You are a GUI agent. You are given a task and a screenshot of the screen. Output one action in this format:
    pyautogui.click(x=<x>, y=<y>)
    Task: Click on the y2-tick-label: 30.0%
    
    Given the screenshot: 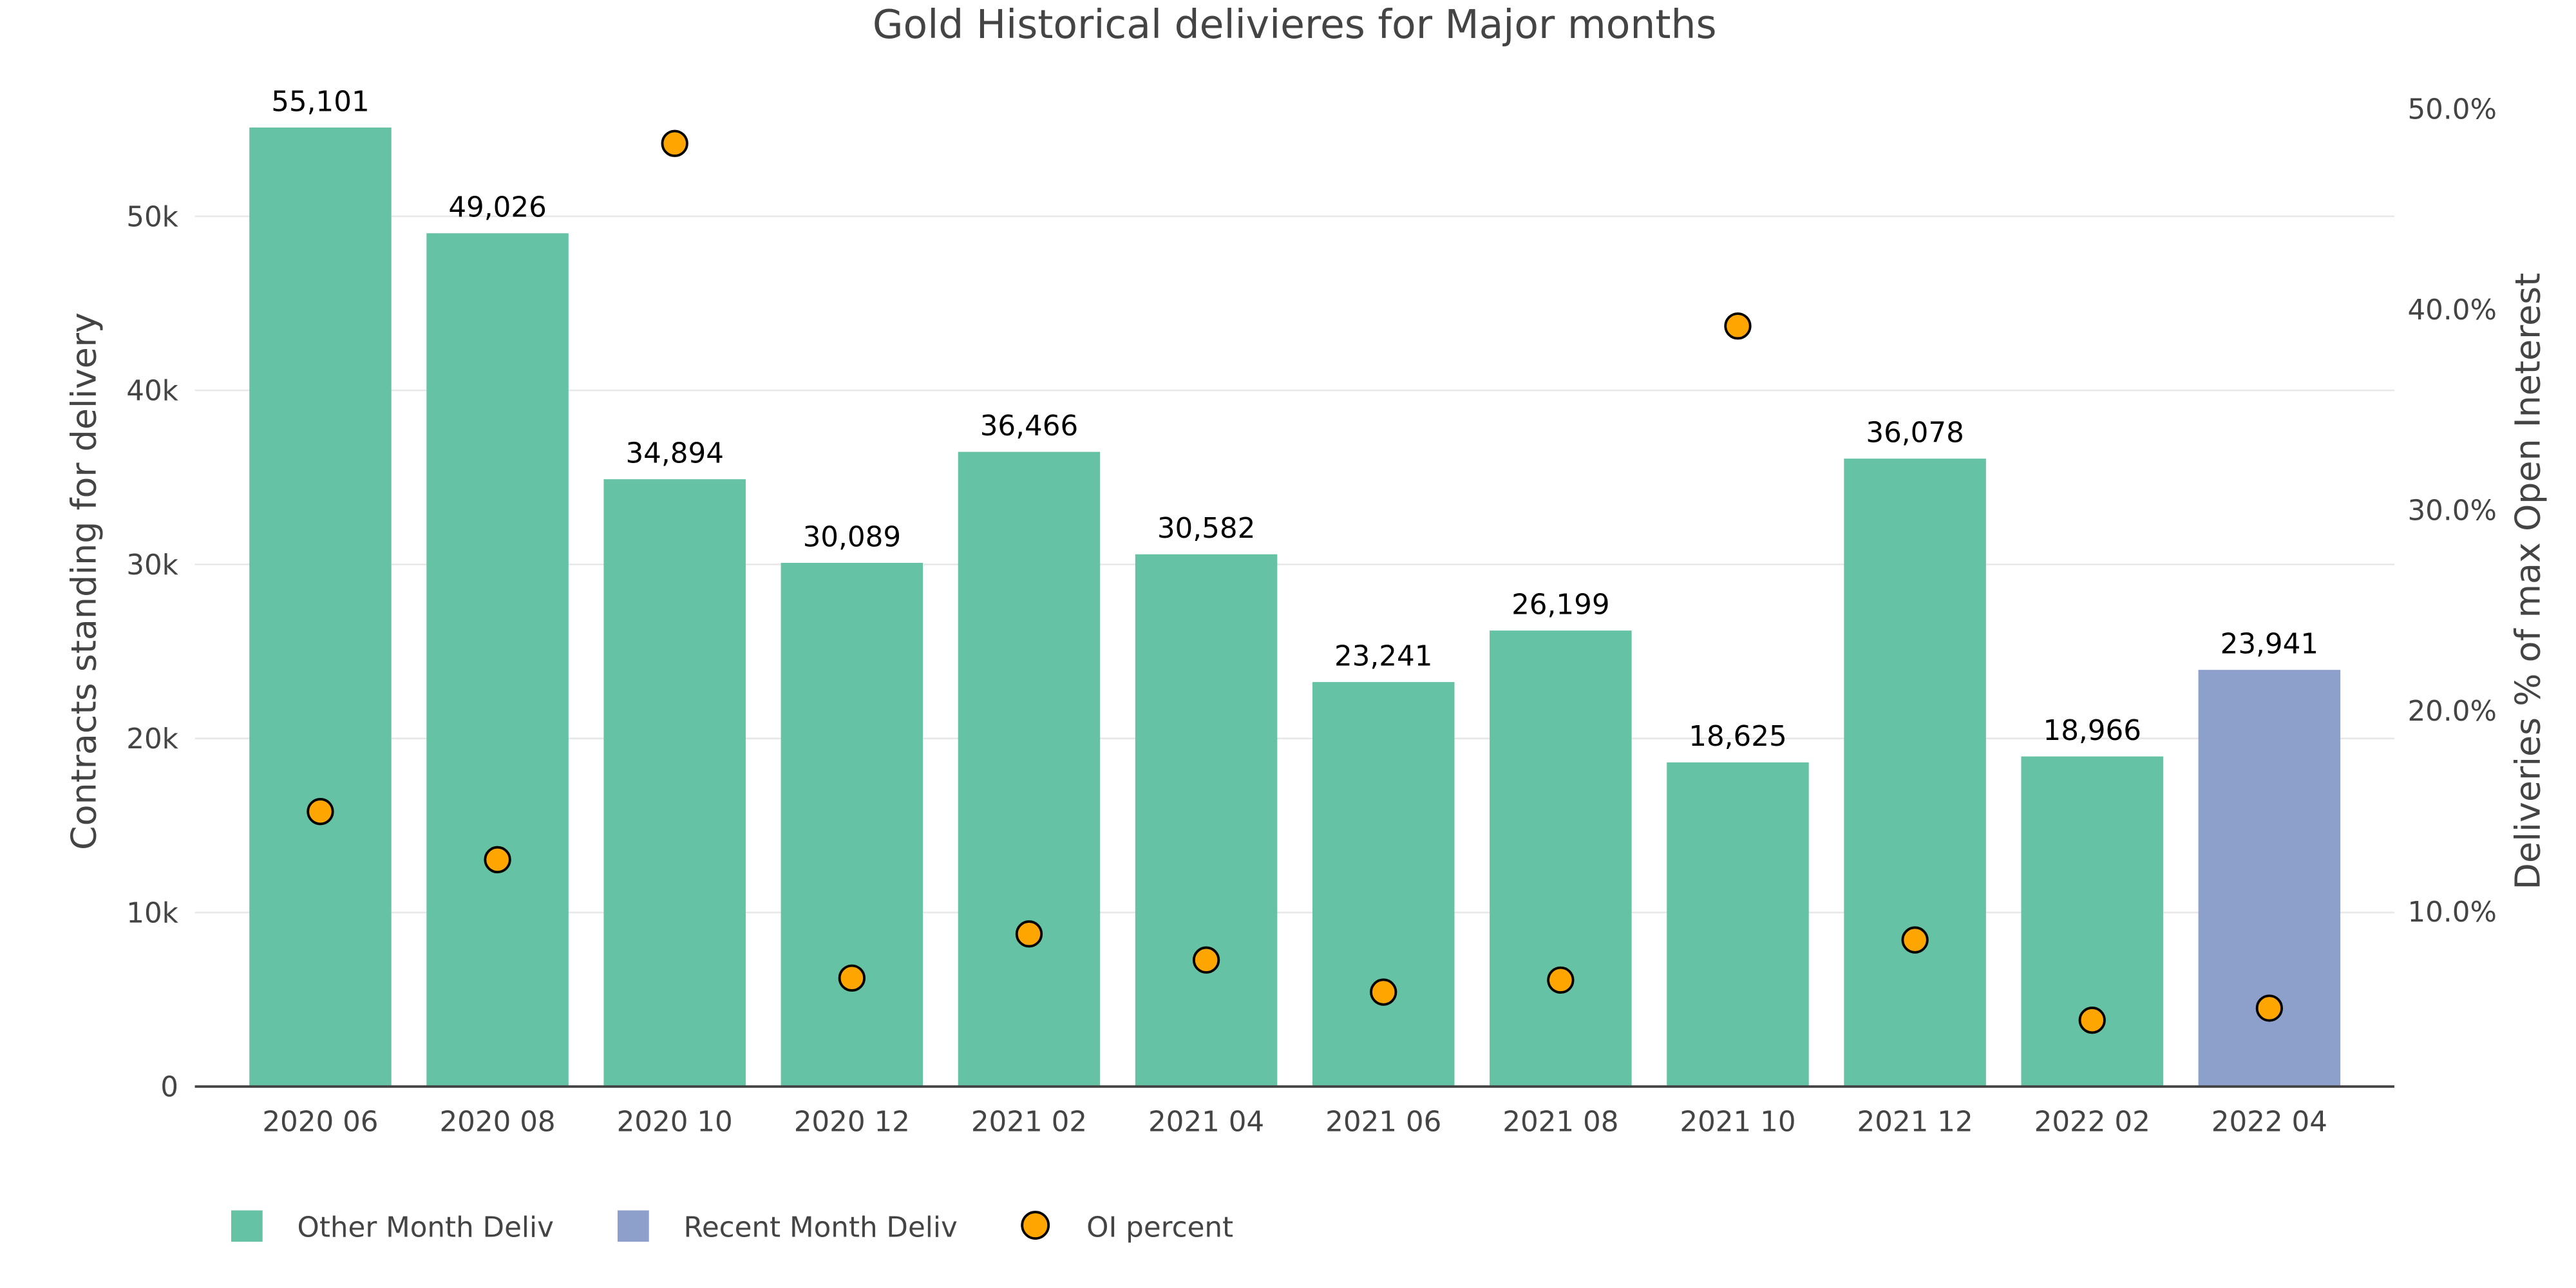 What is the action you would take?
    pyautogui.click(x=2452, y=511)
    